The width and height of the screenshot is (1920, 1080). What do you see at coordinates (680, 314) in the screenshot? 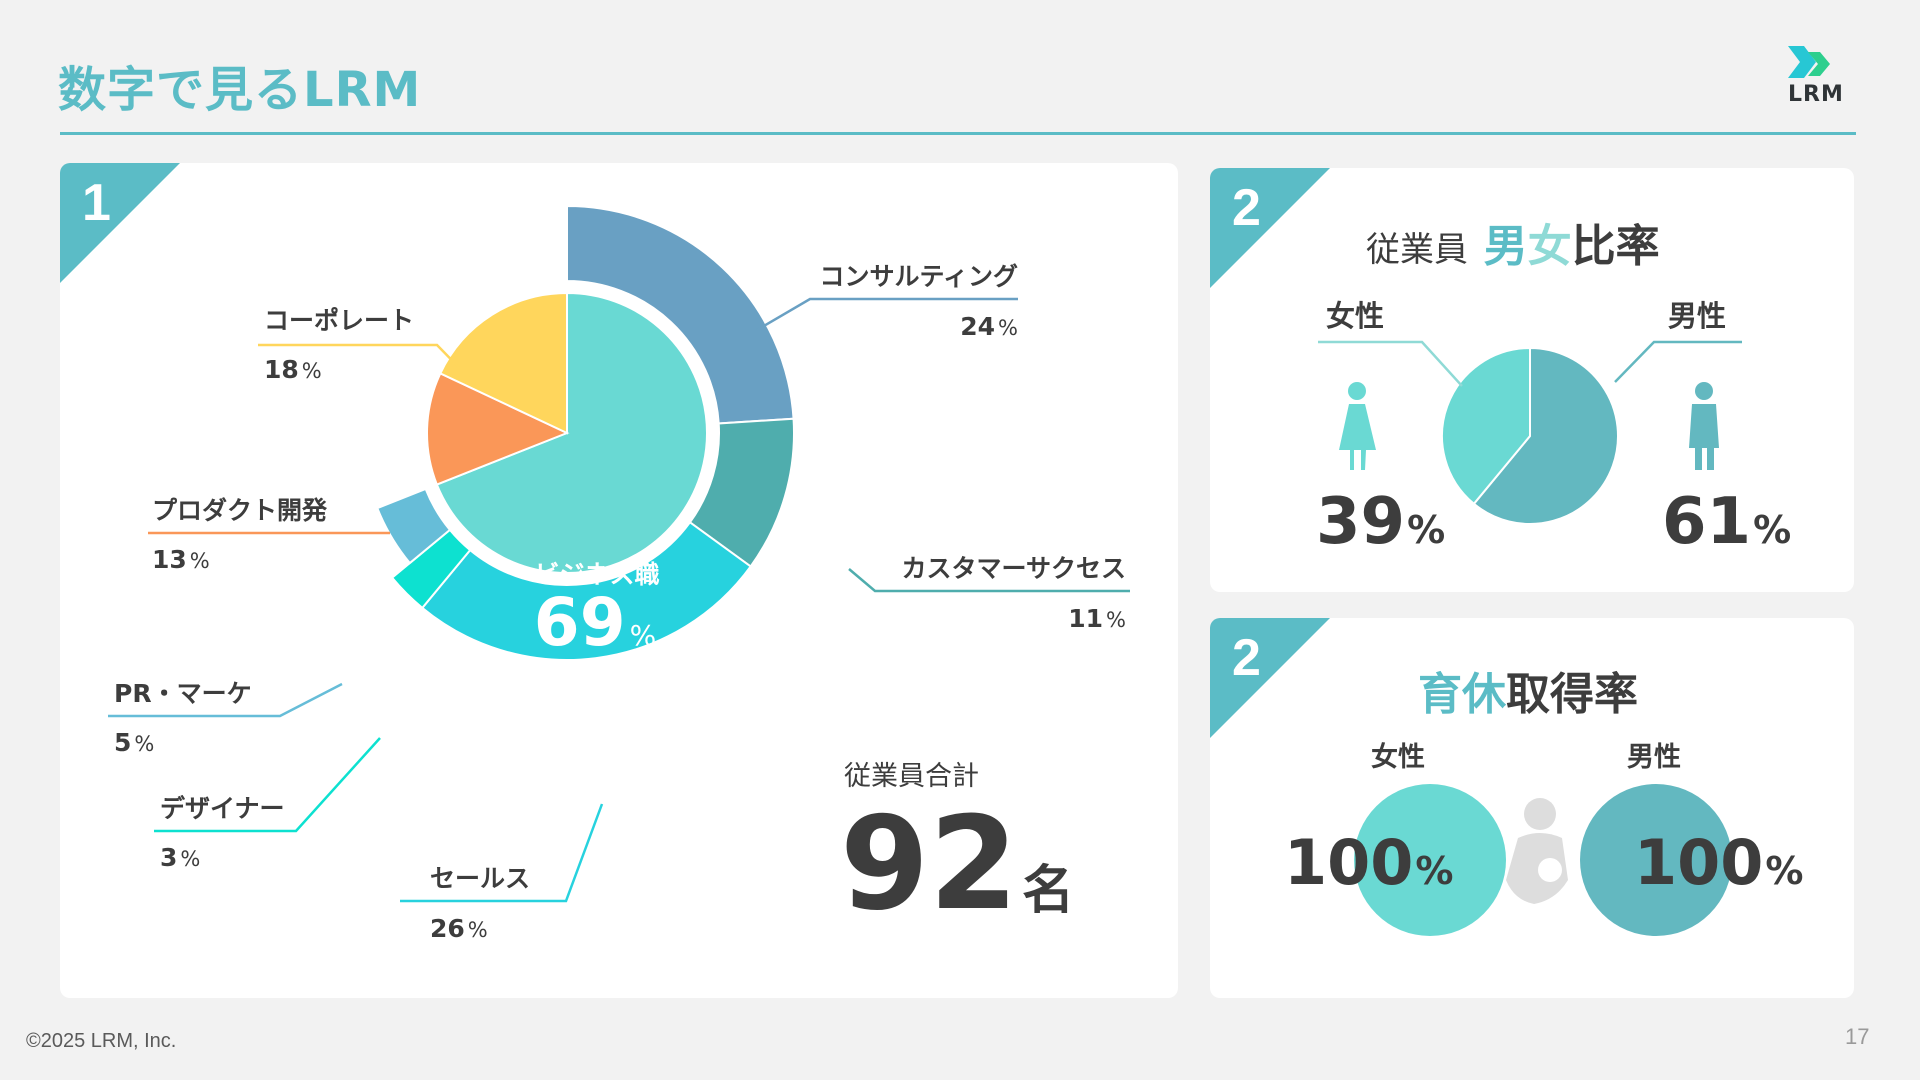
I see `consulting-ring-segment` at bounding box center [680, 314].